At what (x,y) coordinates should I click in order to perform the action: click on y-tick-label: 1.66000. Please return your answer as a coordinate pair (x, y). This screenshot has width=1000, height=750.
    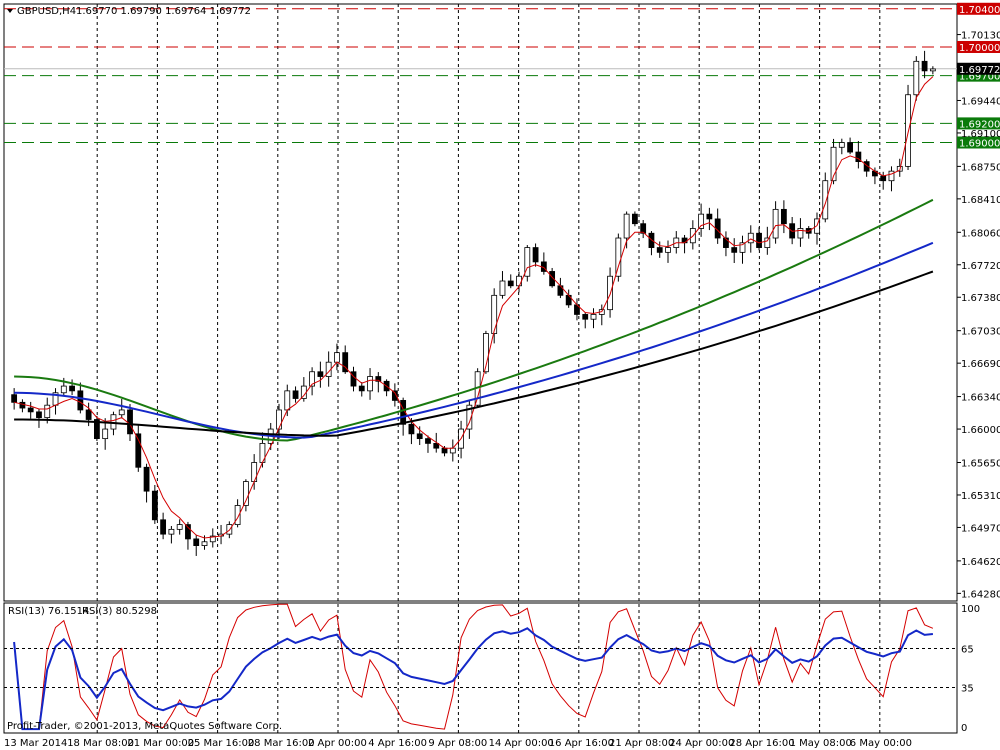
    Looking at the image, I should click on (980, 430).